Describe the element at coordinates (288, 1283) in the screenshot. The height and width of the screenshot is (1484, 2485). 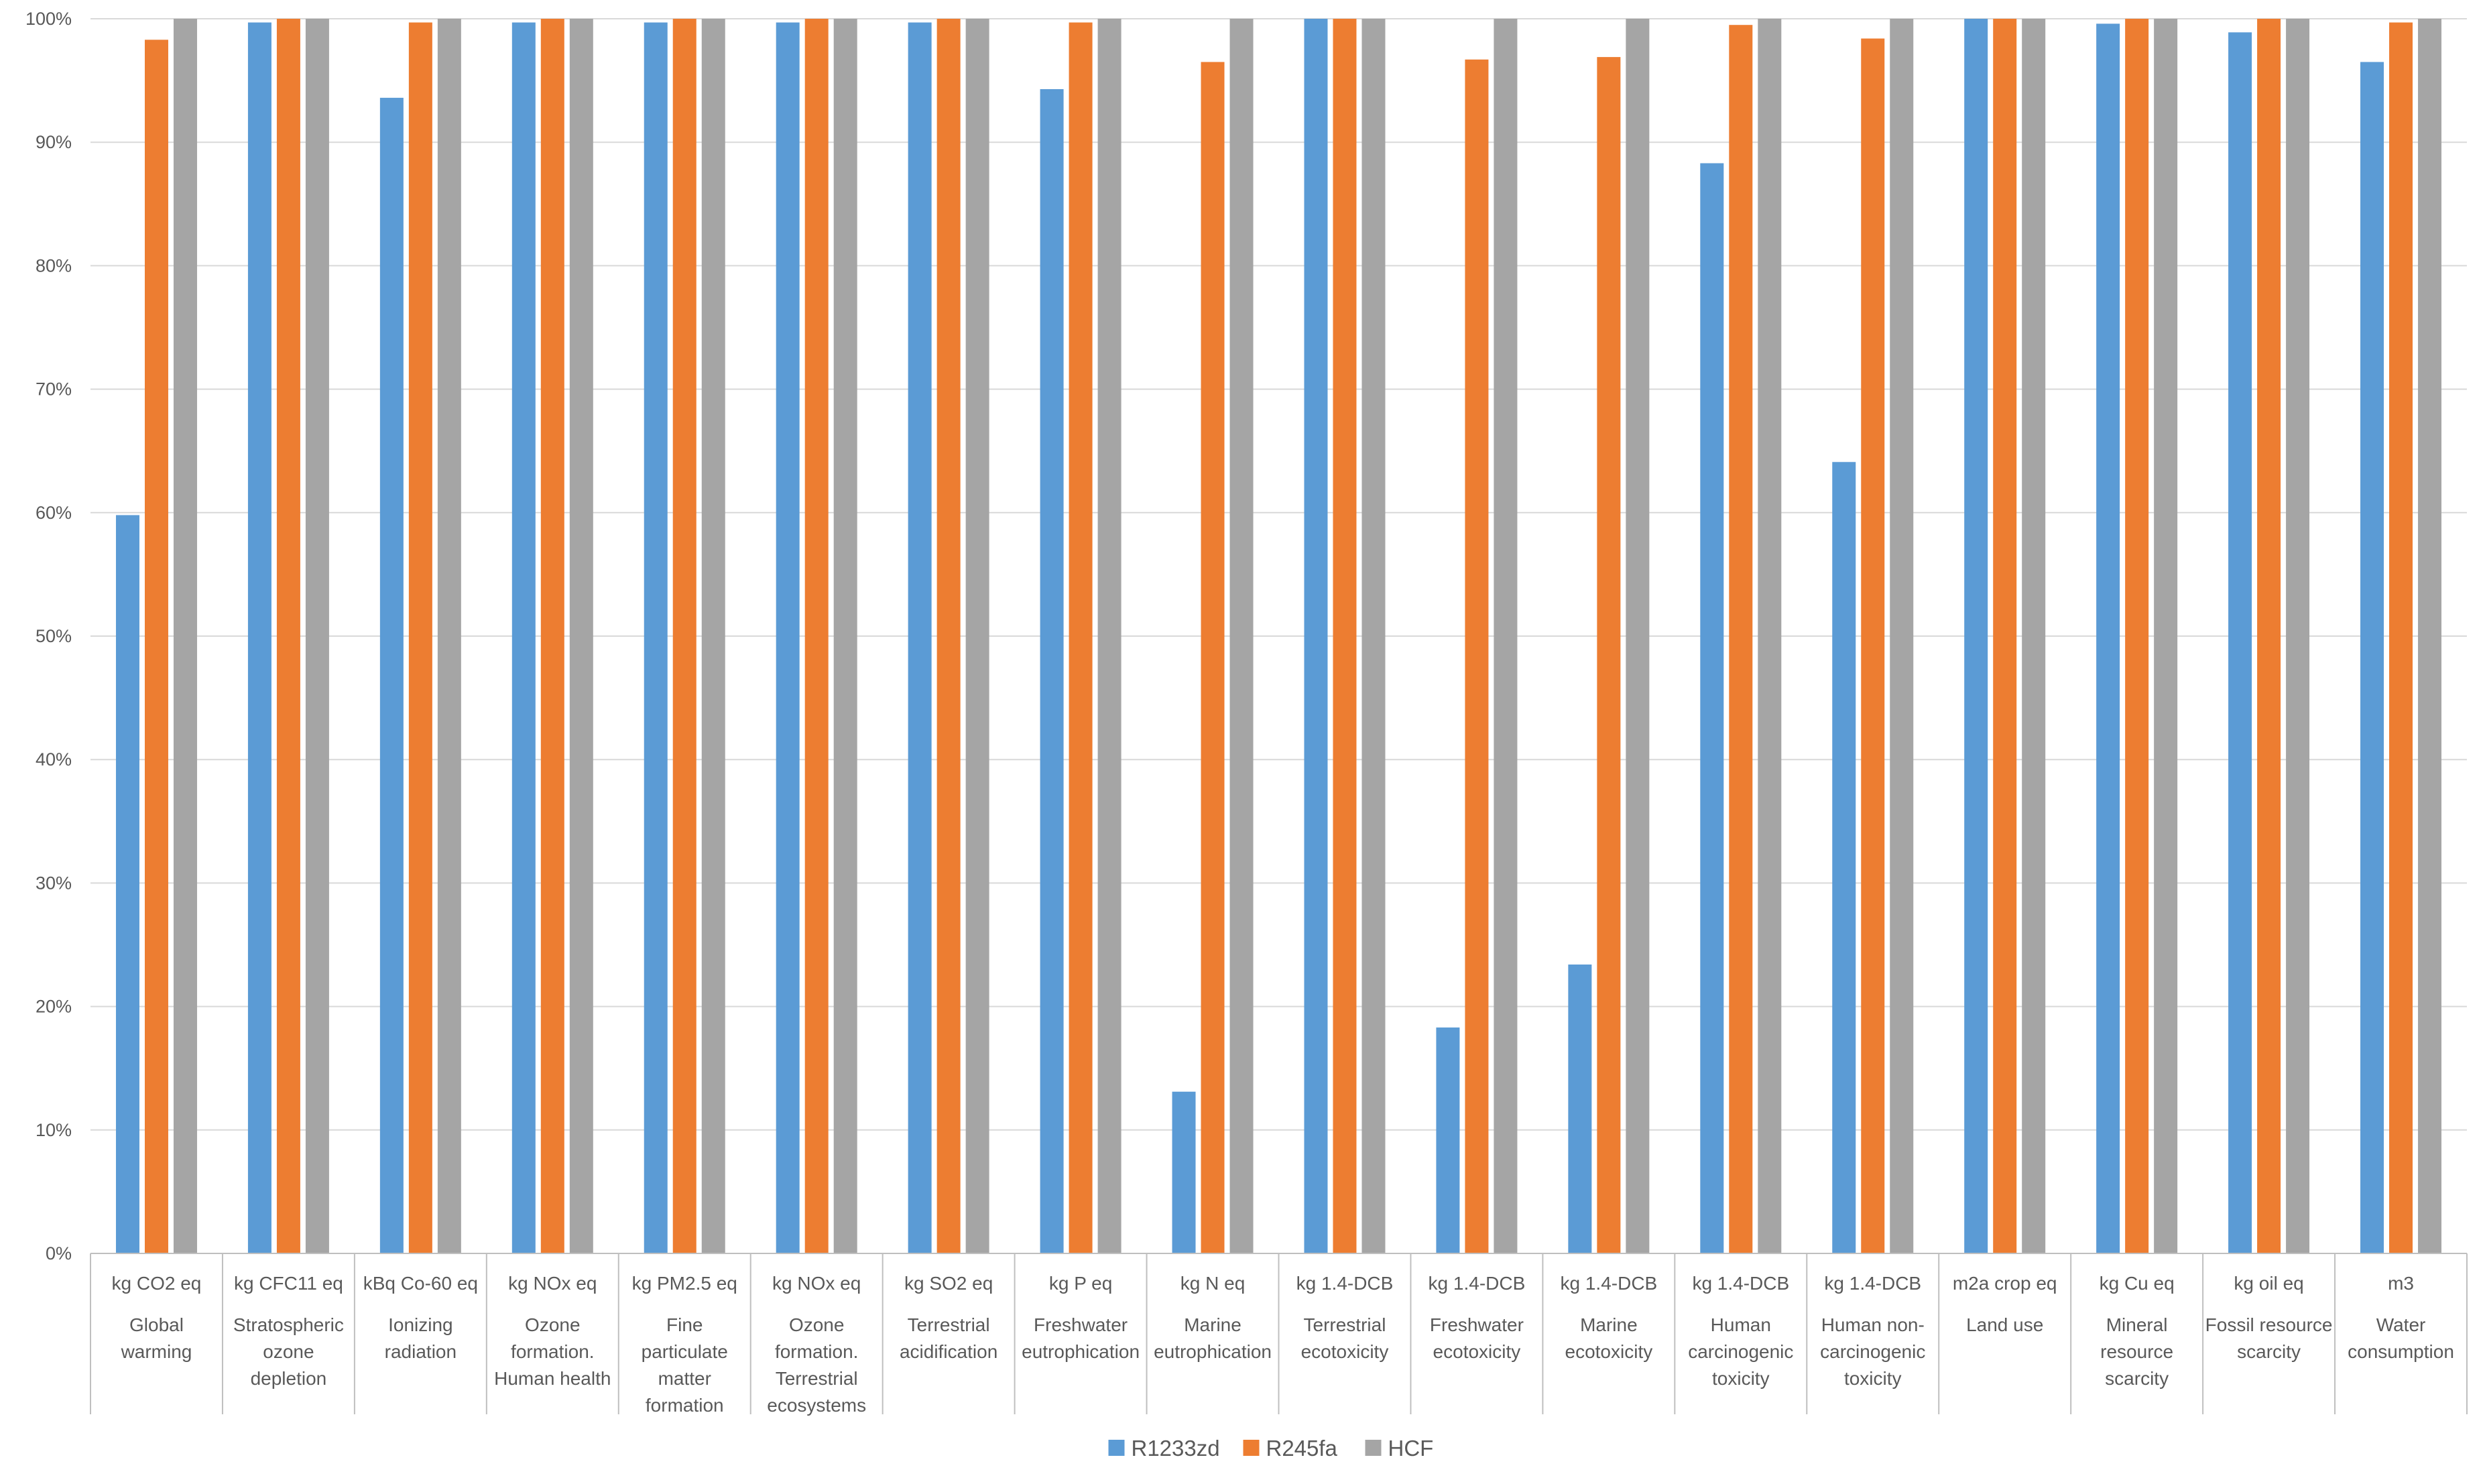
I see `category-unit-label: kg CFC11 eq` at that location.